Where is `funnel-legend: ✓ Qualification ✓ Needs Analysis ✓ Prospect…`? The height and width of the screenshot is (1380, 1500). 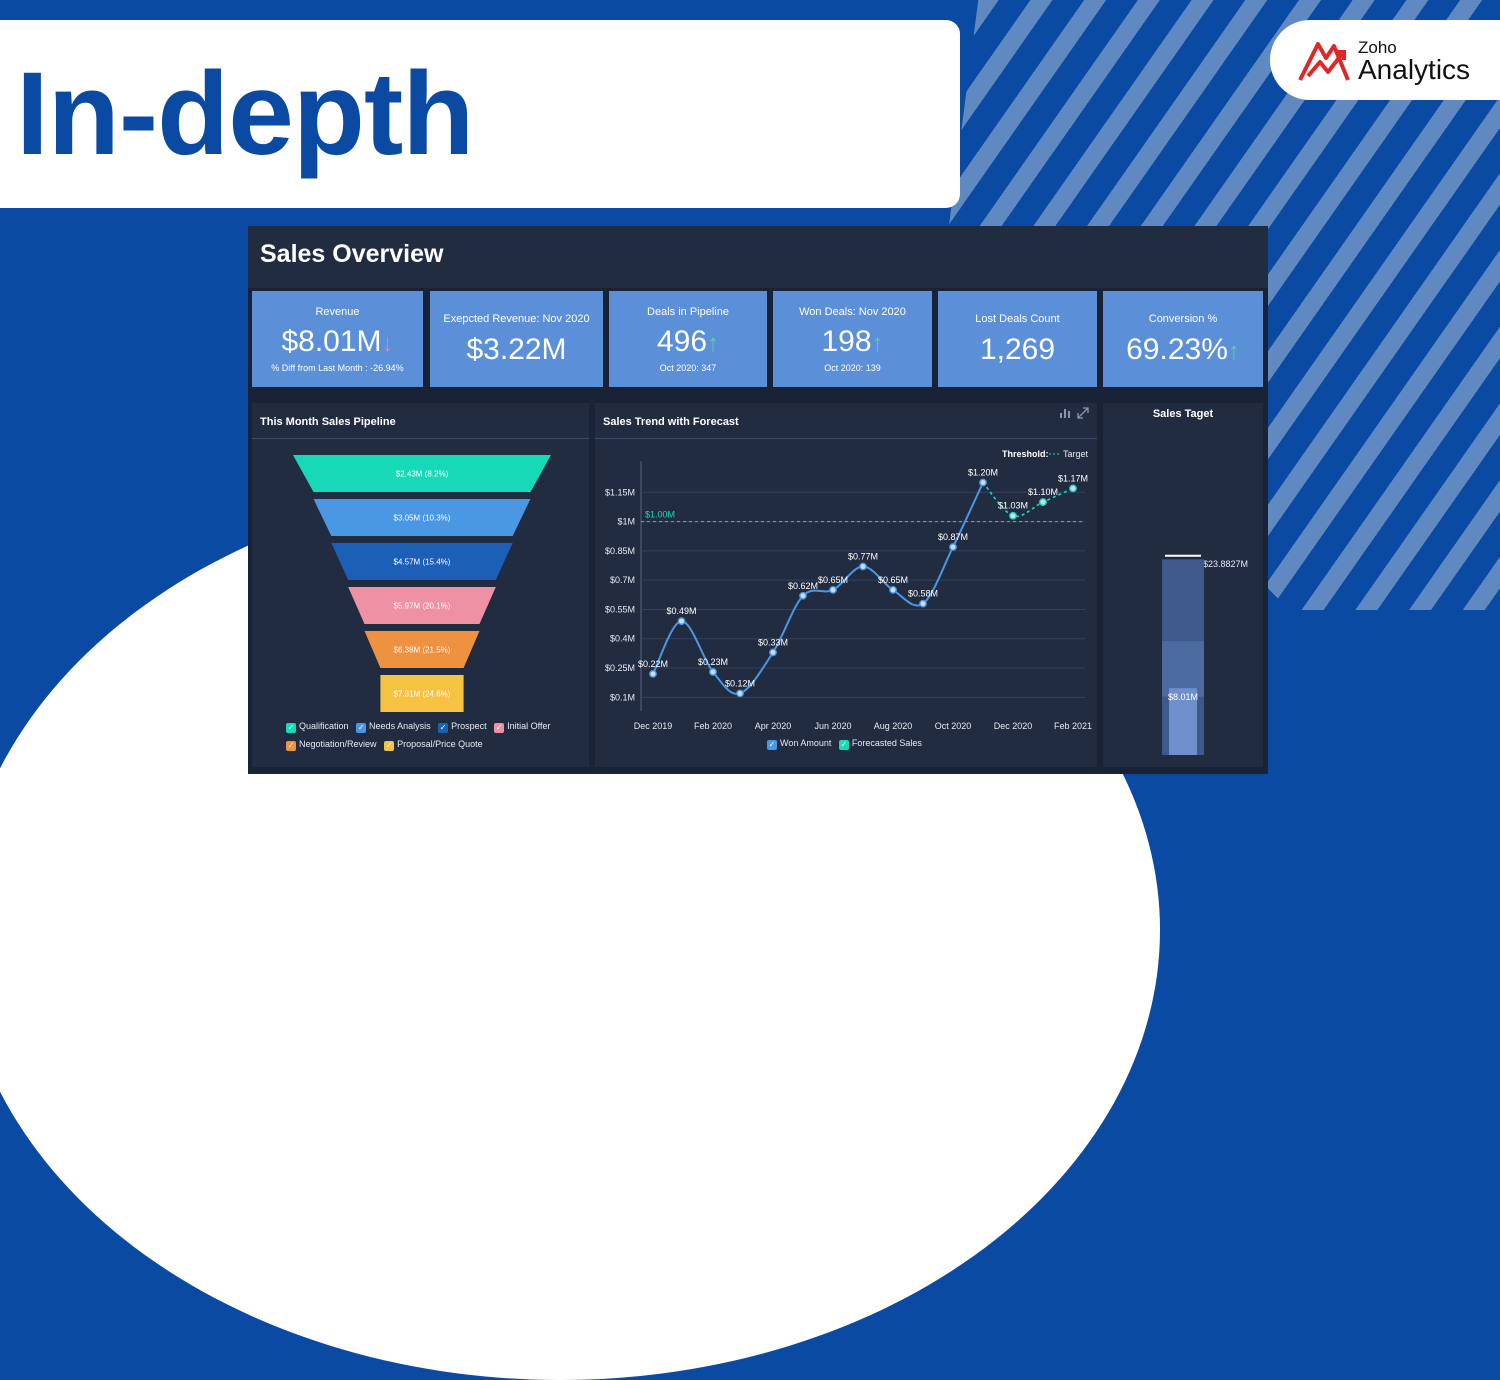
funnel-legend: ✓ Qualification ✓ Needs Analysis ✓ Prospect… is located at coordinates (421, 727).